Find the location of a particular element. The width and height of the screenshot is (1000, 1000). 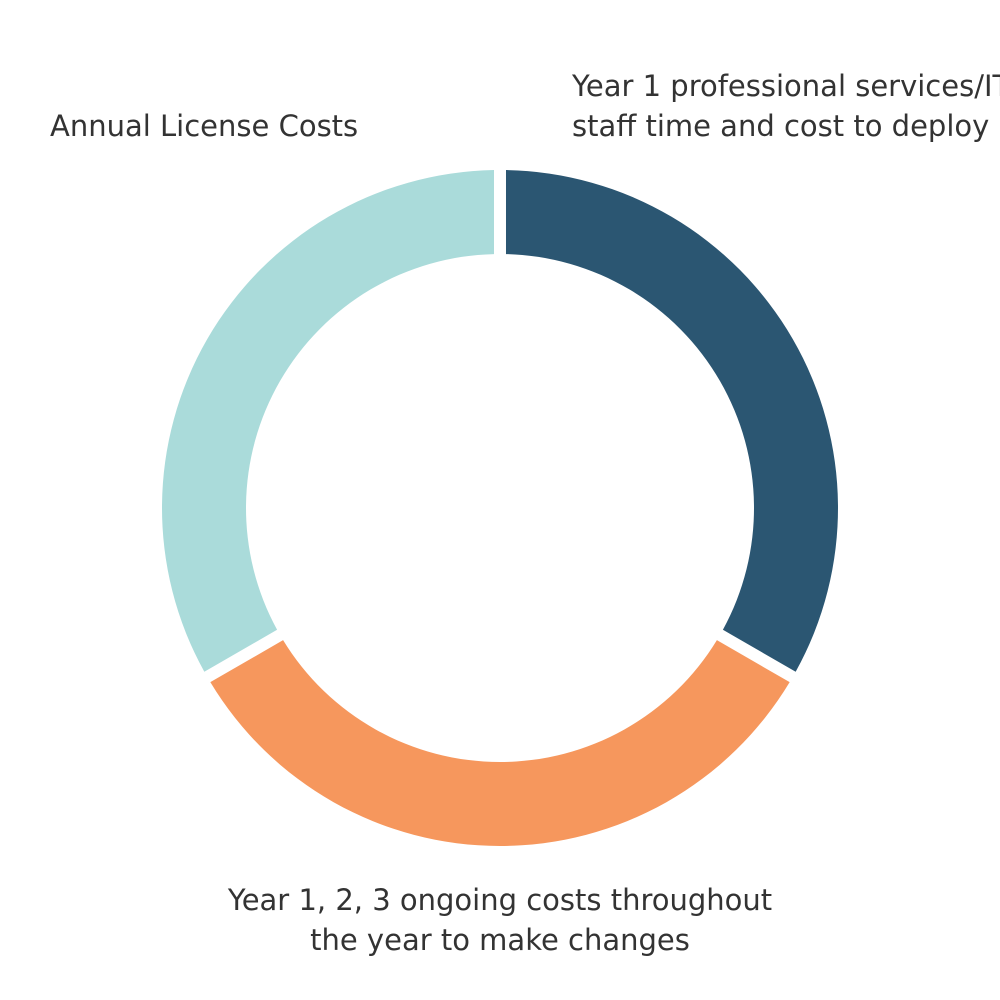

slice-label-ongoing-costs-line-1: Year 1, 2, 3 ongoing costs throughout is located at coordinates (500, 900).